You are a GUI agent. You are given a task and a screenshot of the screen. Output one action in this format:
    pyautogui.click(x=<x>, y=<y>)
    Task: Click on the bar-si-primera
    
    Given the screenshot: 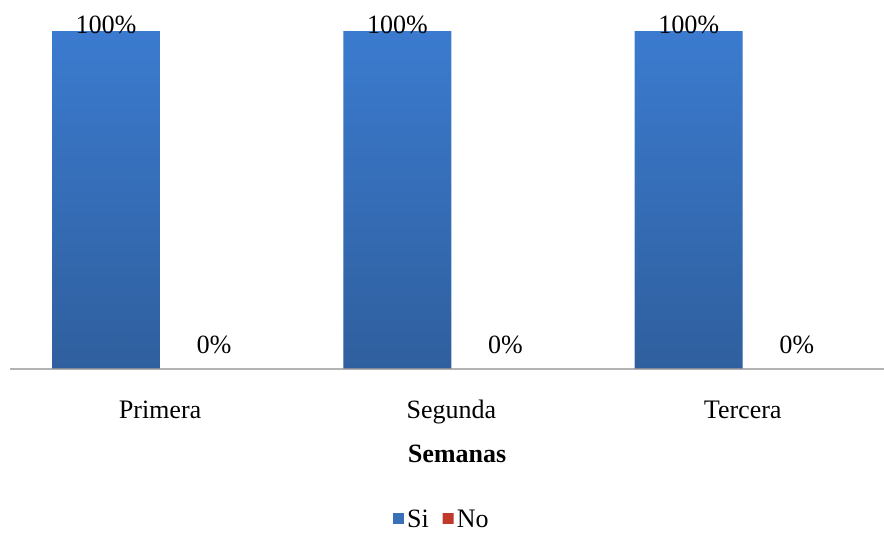 What is the action you would take?
    pyautogui.click(x=106, y=200)
    